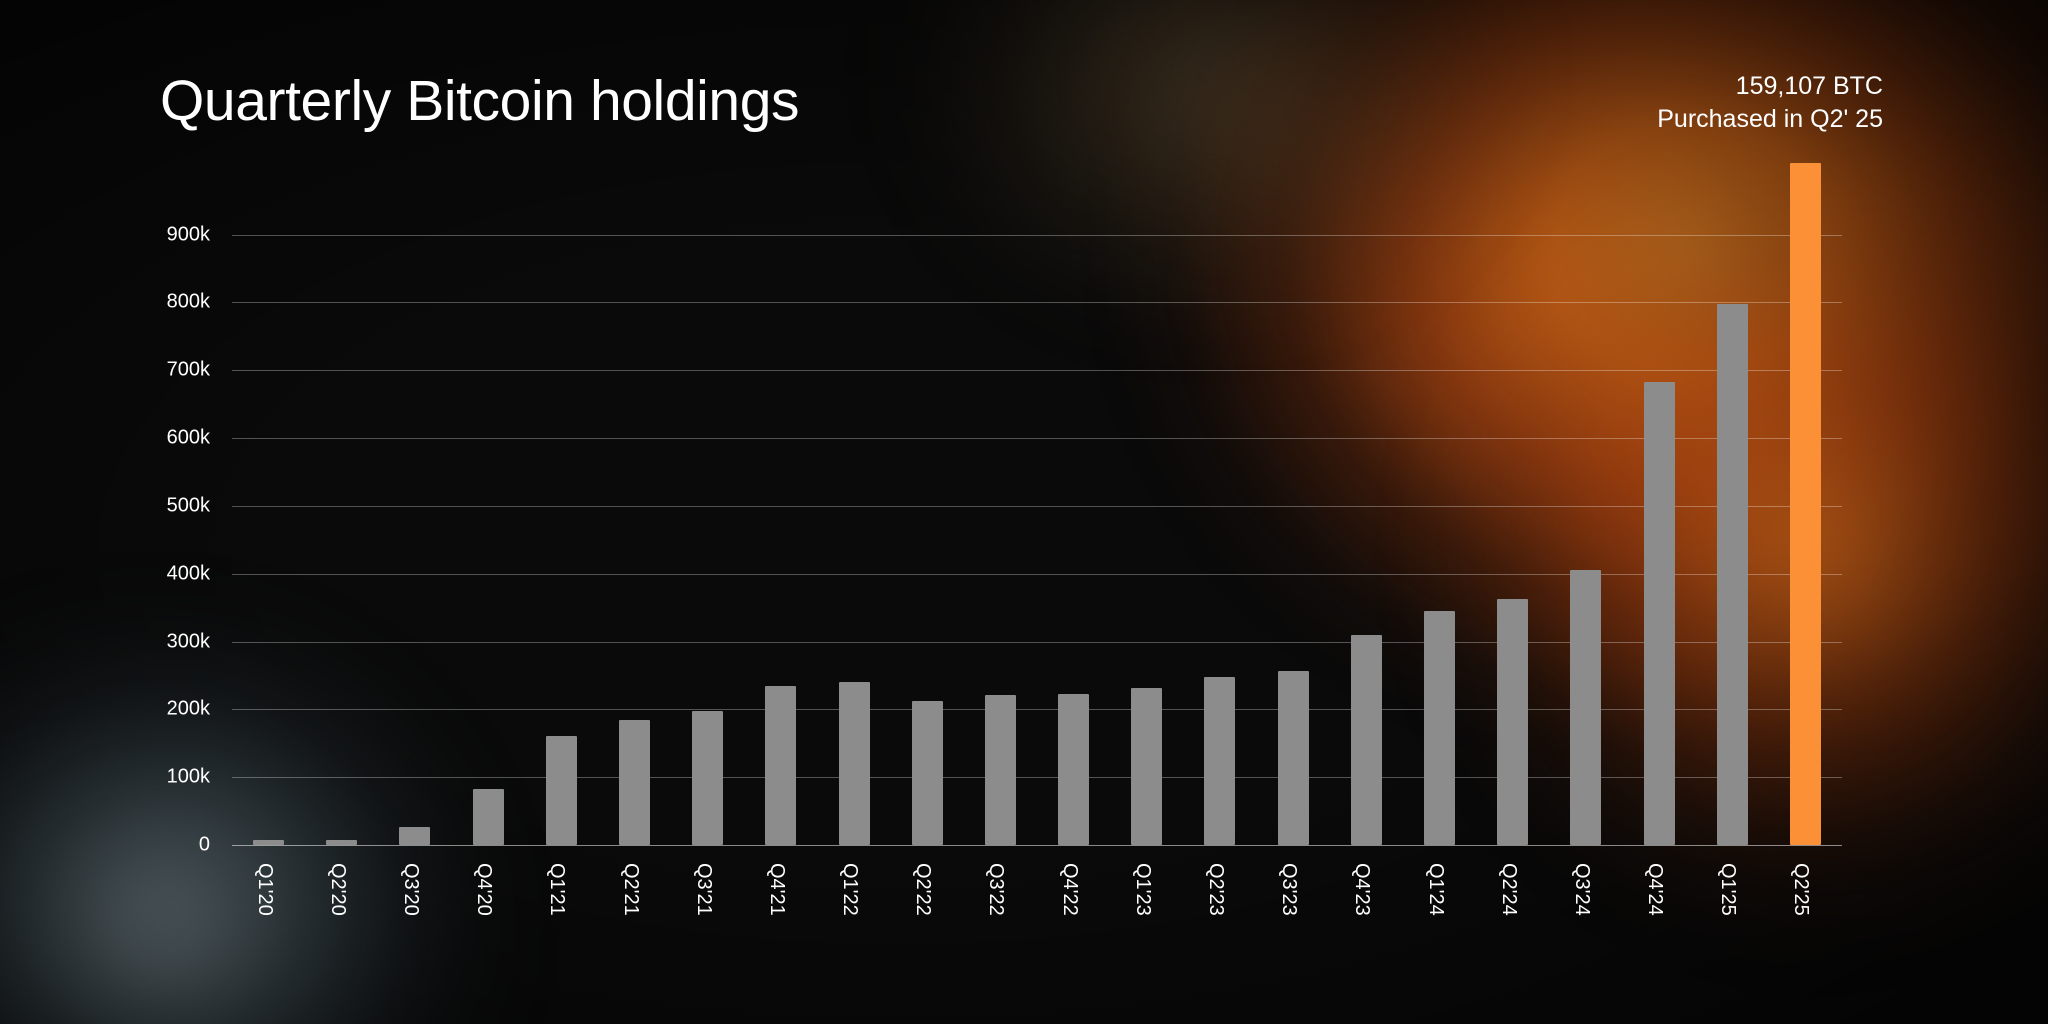 The image size is (2048, 1024). I want to click on y-axis-tick-label: 500k, so click(188, 505).